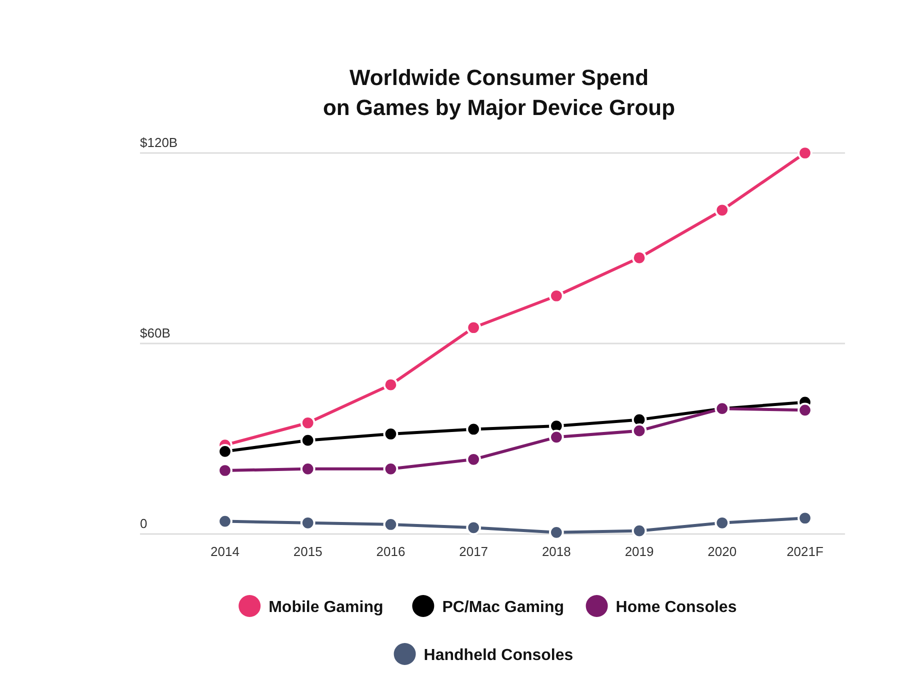  Describe the element at coordinates (676, 607) in the screenshot. I see `legend-label: Home Consoles` at that location.